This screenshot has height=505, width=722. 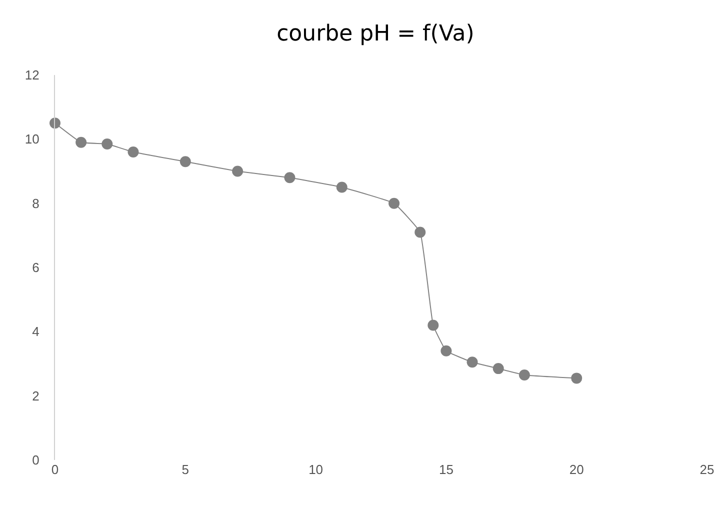 I want to click on y-tick-label: 8, so click(x=36, y=203).